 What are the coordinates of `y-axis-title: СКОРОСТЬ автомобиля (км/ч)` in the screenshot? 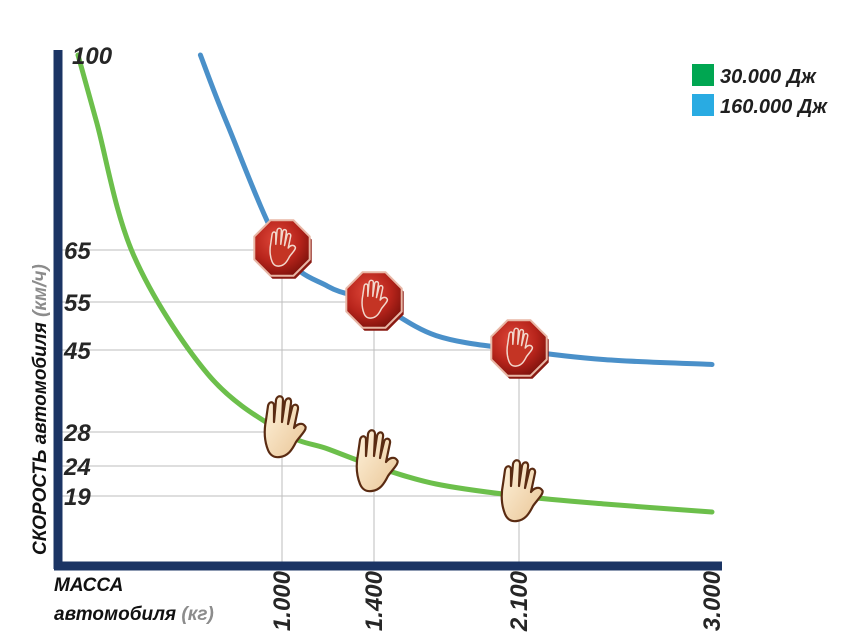 It's located at (40, 409).